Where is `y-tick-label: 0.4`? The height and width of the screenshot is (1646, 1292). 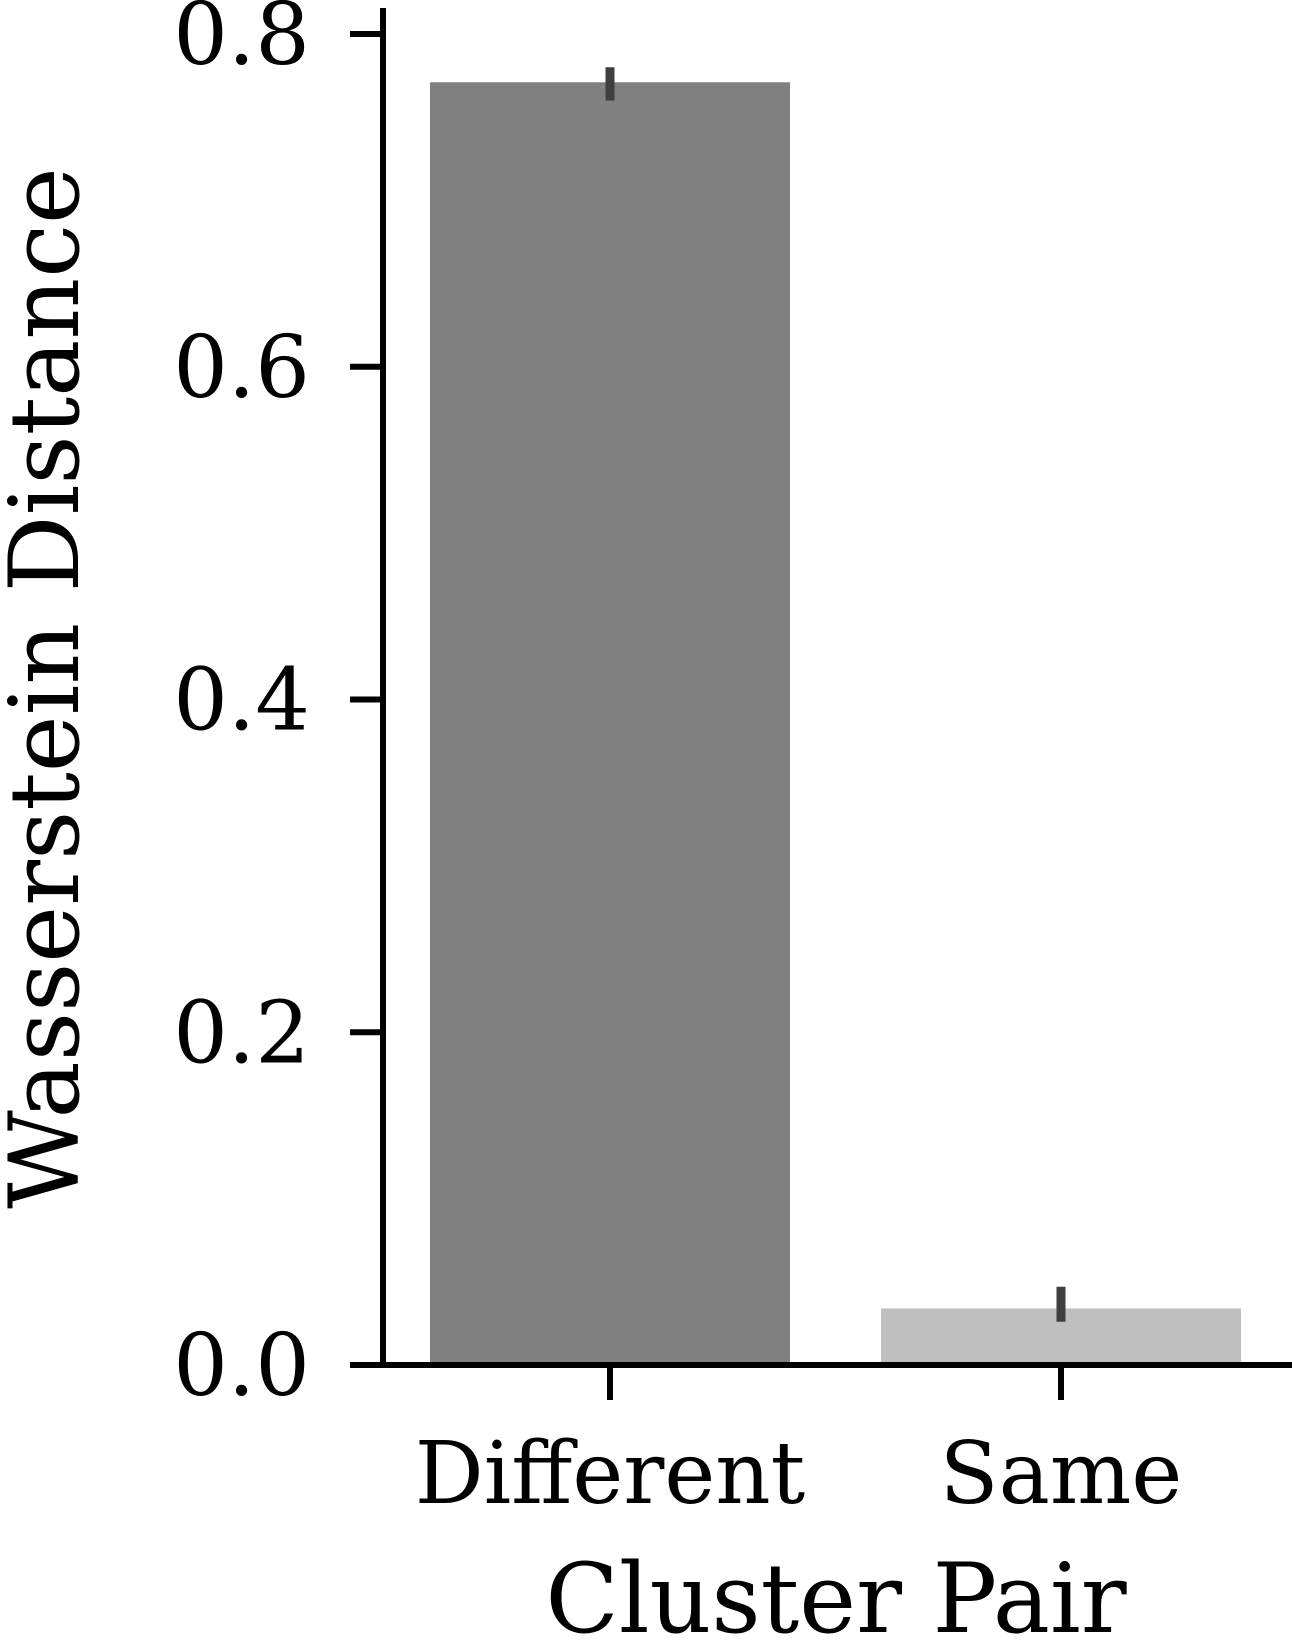
y-tick-label: 0.4 is located at coordinates (241, 701).